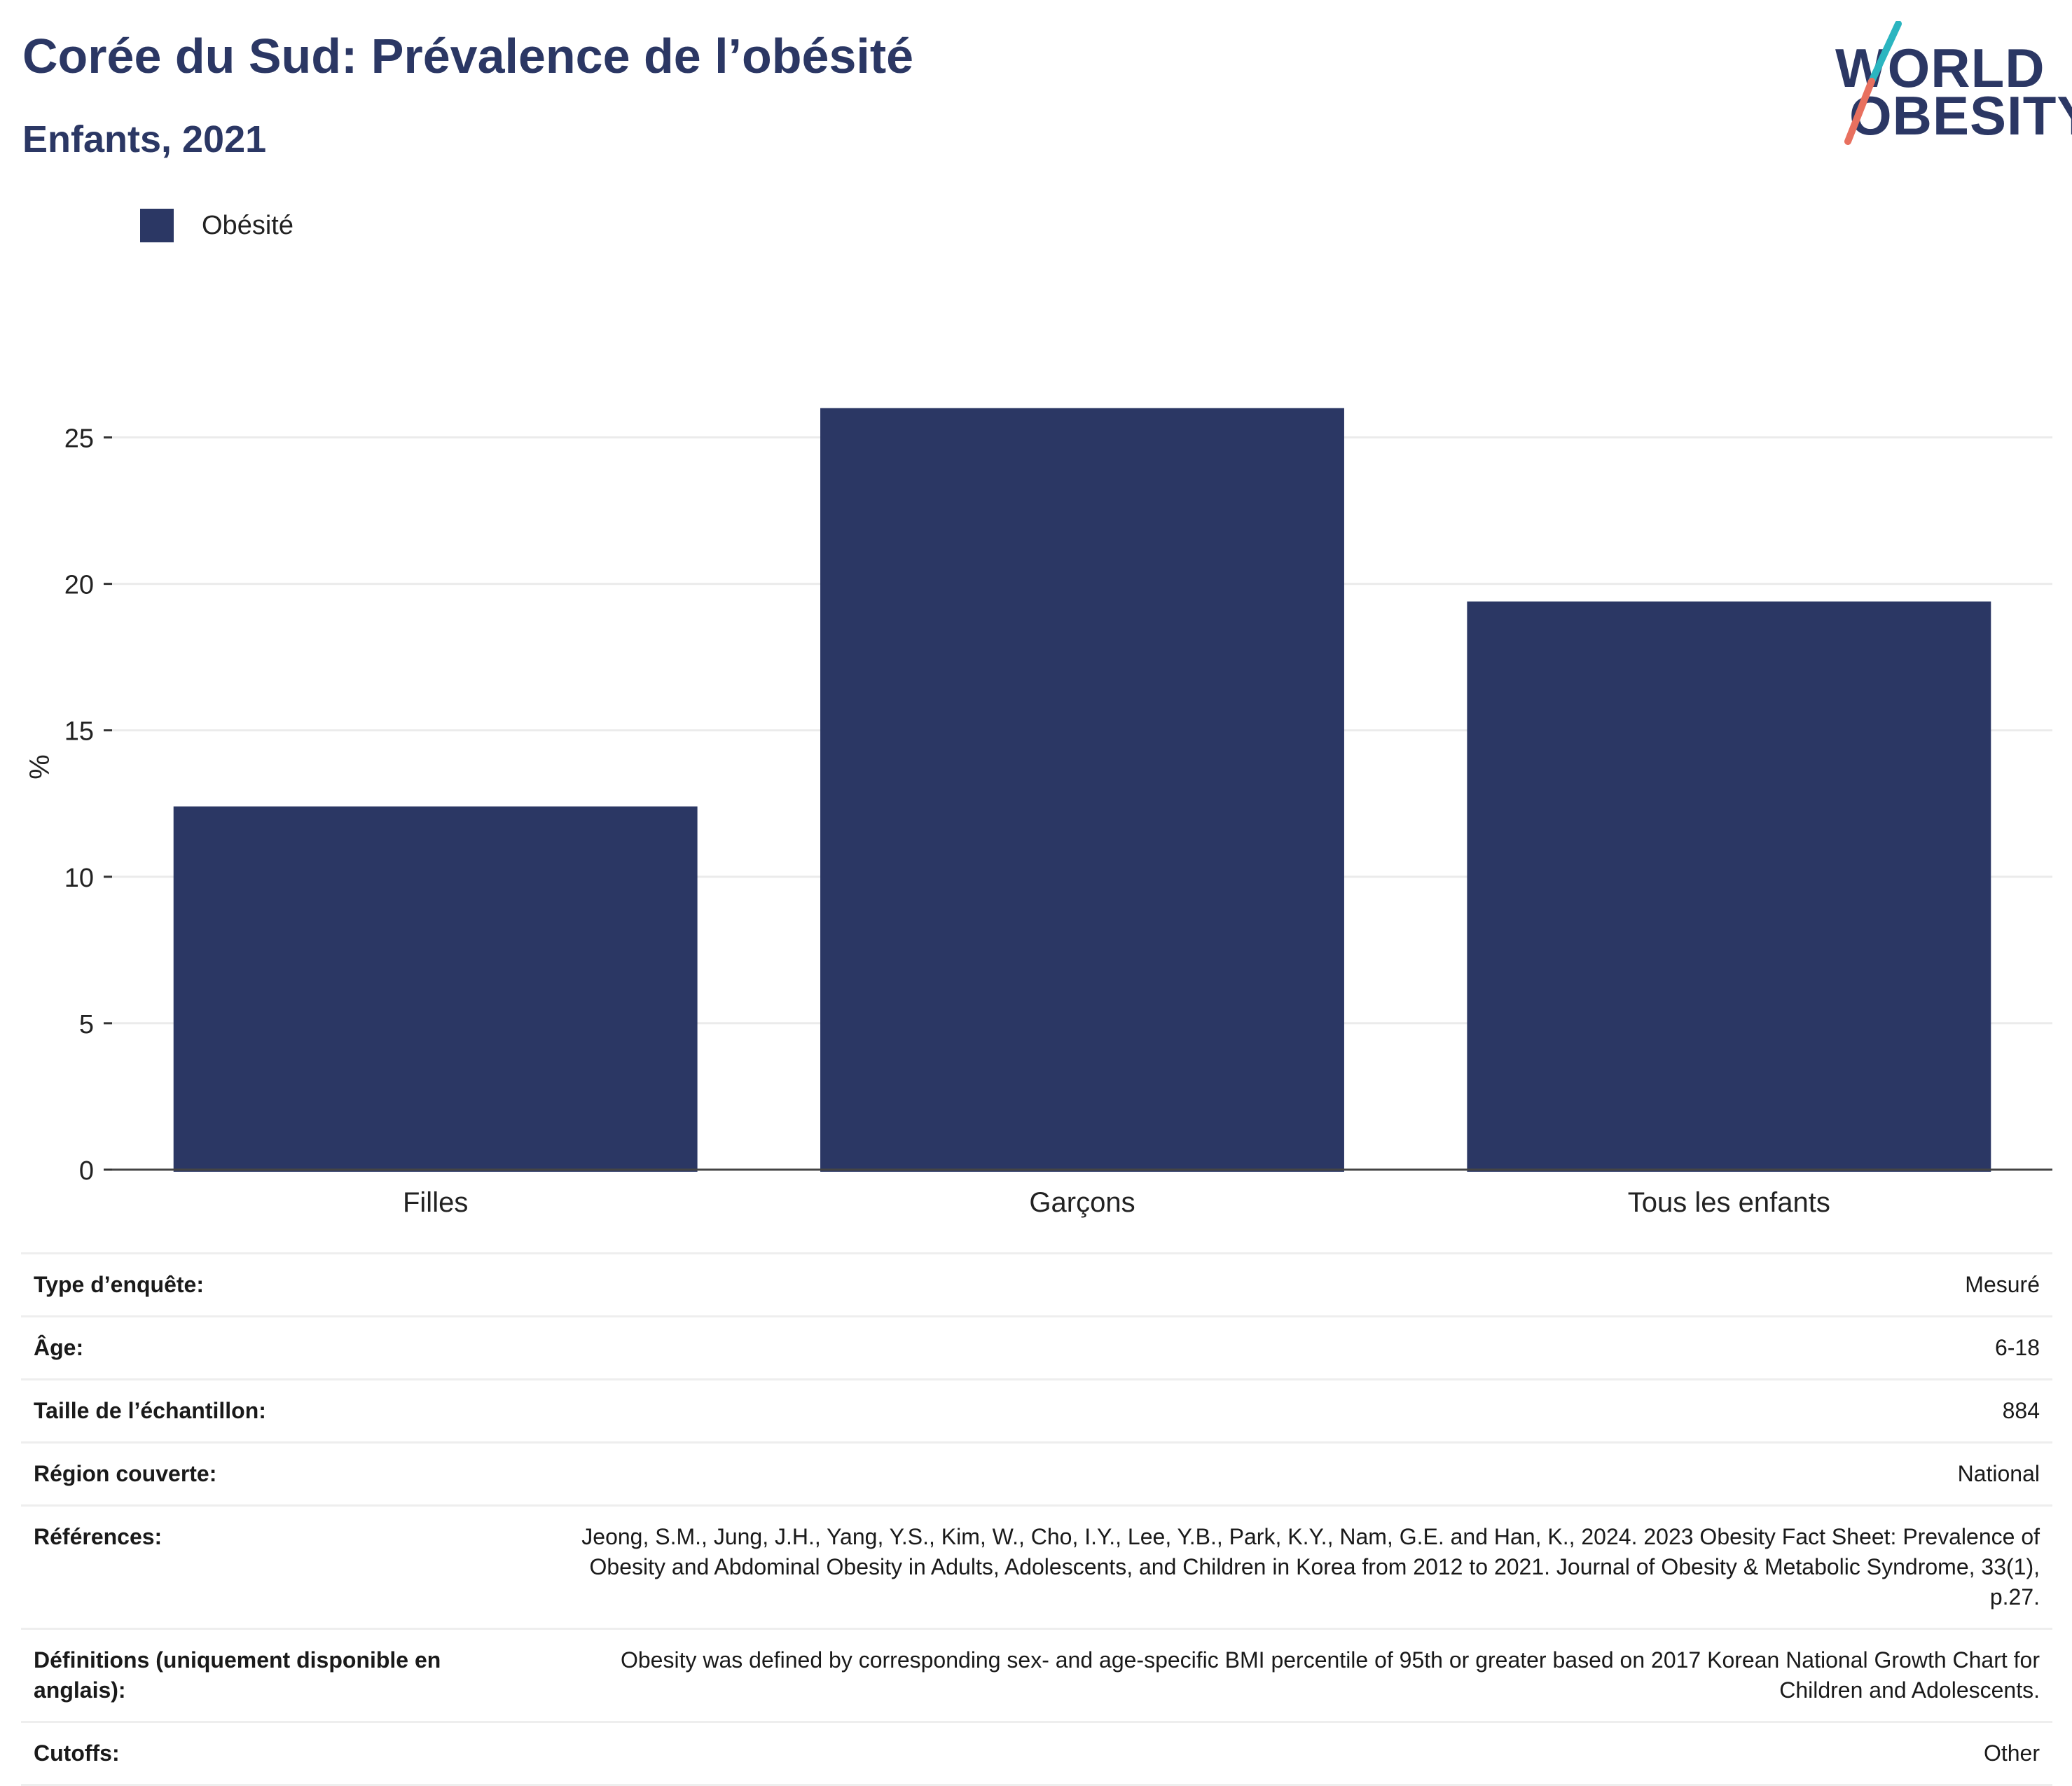 This screenshot has width=2072, height=1786. I want to click on y-tick-label: 15, so click(79, 732).